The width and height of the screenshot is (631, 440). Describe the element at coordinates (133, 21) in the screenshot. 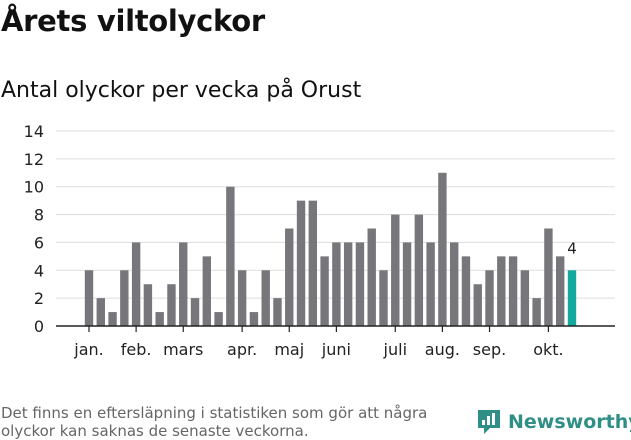

I see `chart-title: Årets viltolyckor` at that location.